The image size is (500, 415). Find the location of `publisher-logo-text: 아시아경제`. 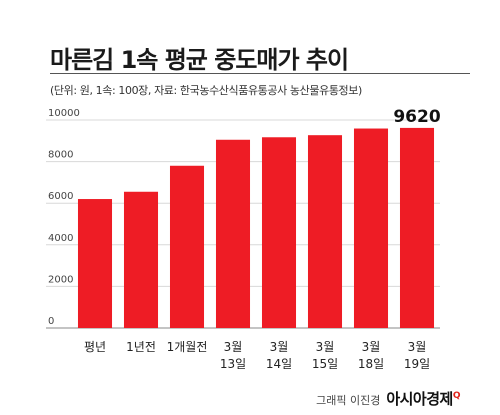

publisher-logo-text: 아시아경제 is located at coordinates (419, 399).